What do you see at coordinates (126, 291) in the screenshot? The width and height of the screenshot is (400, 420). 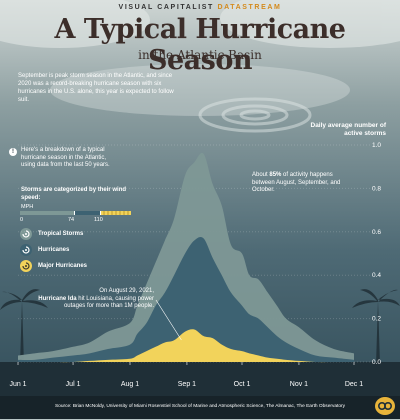 I see `ida-annotation-date: On August 29, 2021,` at bounding box center [126, 291].